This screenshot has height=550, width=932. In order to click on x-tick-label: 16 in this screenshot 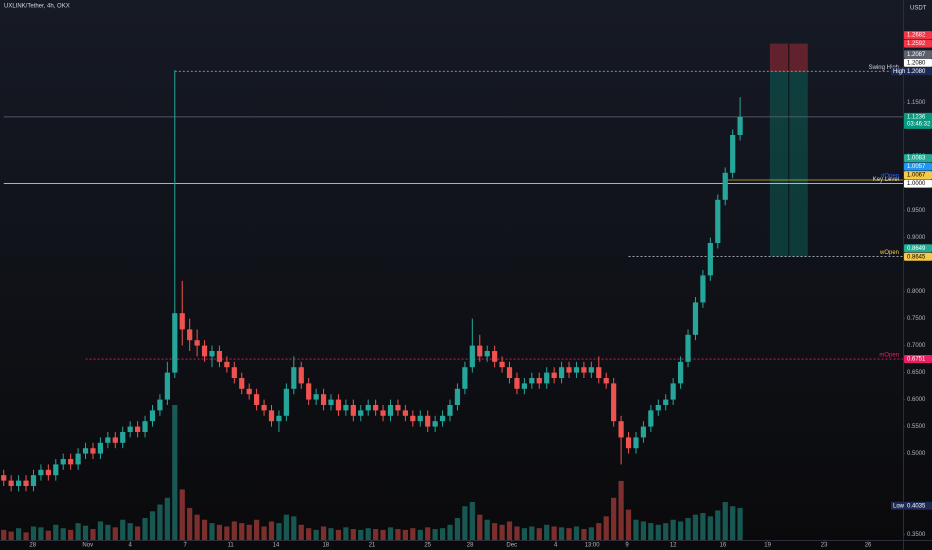, I will do `click(723, 546)`.